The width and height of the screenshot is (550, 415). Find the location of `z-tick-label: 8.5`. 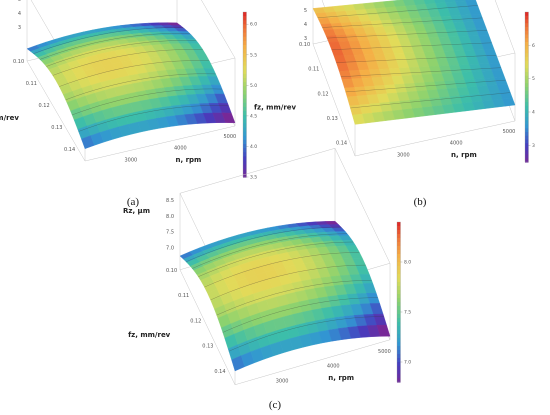

z-tick-label: 8.5 is located at coordinates (170, 201).